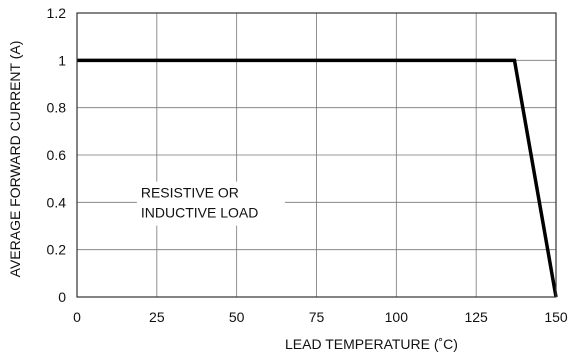 Image resolution: width=569 pixels, height=358 pixels. I want to click on annotation-line: RESISTIVE OR, so click(190, 193).